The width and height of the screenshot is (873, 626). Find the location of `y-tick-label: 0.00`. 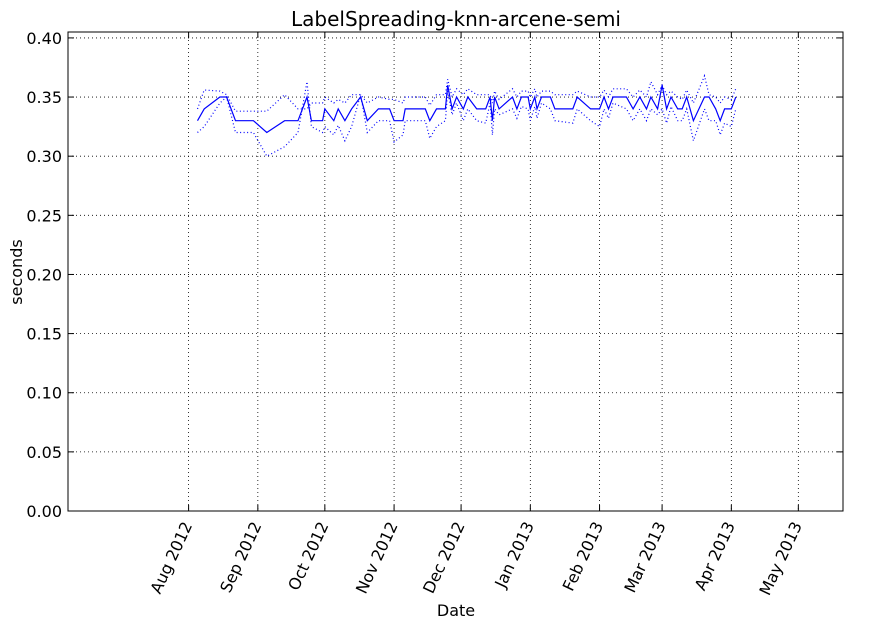

y-tick-label: 0.00 is located at coordinates (44, 511).